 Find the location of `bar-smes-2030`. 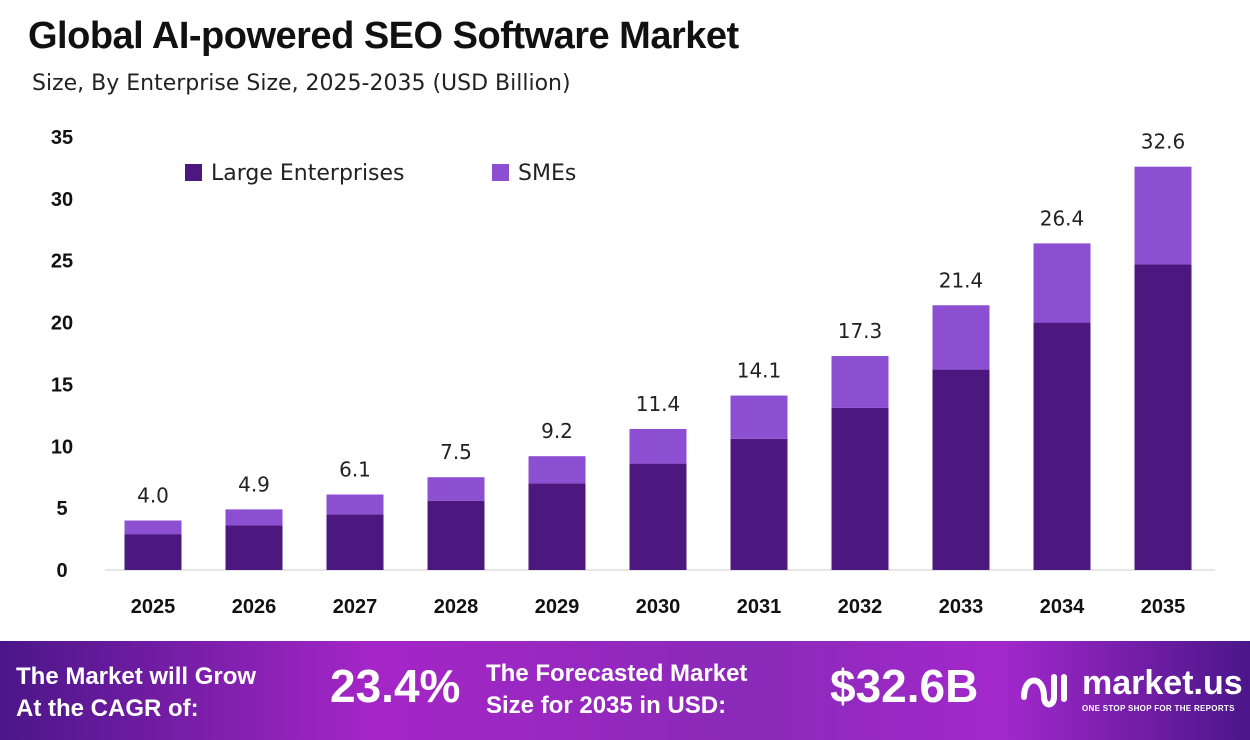

bar-smes-2030 is located at coordinates (658, 446).